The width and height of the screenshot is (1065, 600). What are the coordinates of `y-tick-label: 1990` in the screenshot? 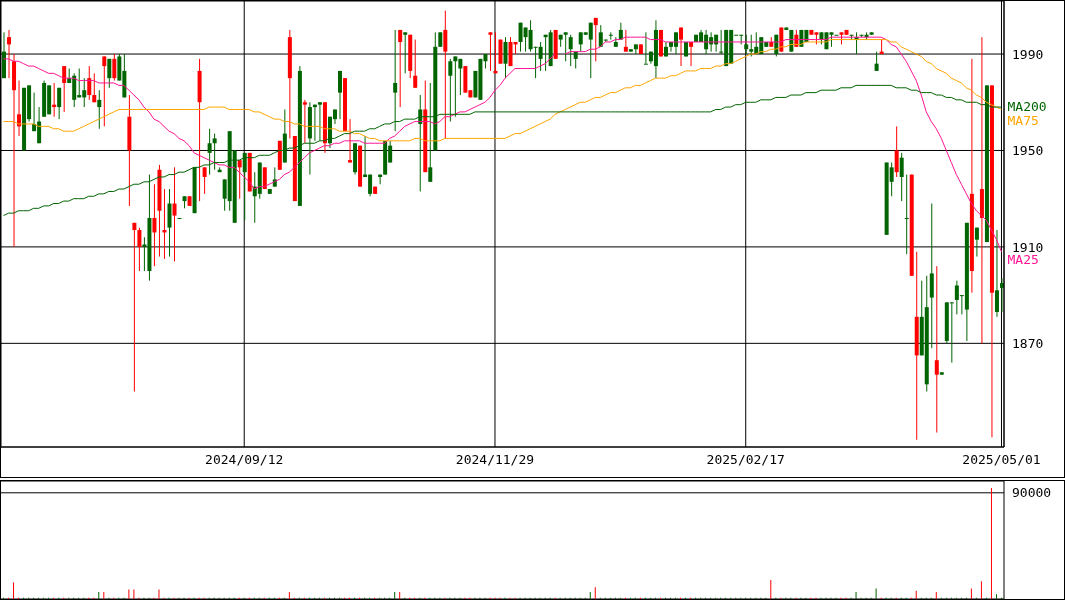 It's located at (1028, 54).